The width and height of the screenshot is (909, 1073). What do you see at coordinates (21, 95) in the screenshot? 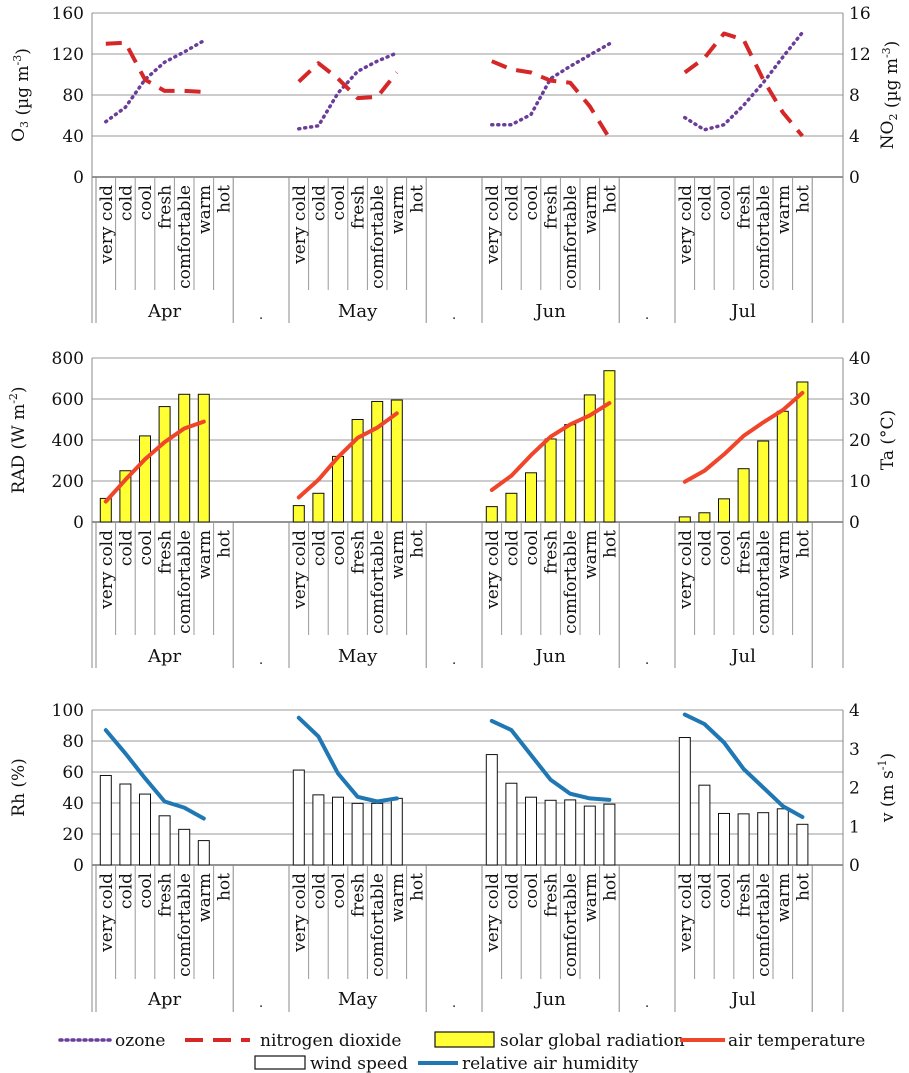
I see `y-axis-title: O3 (µg m-3)` at bounding box center [21, 95].